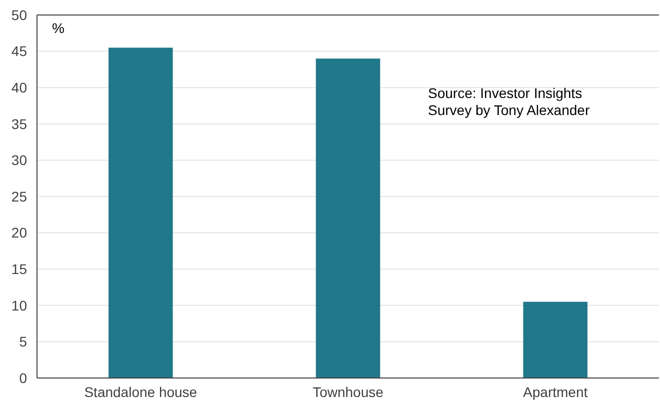  I want to click on x-tick-label: Townhouse, so click(348, 392).